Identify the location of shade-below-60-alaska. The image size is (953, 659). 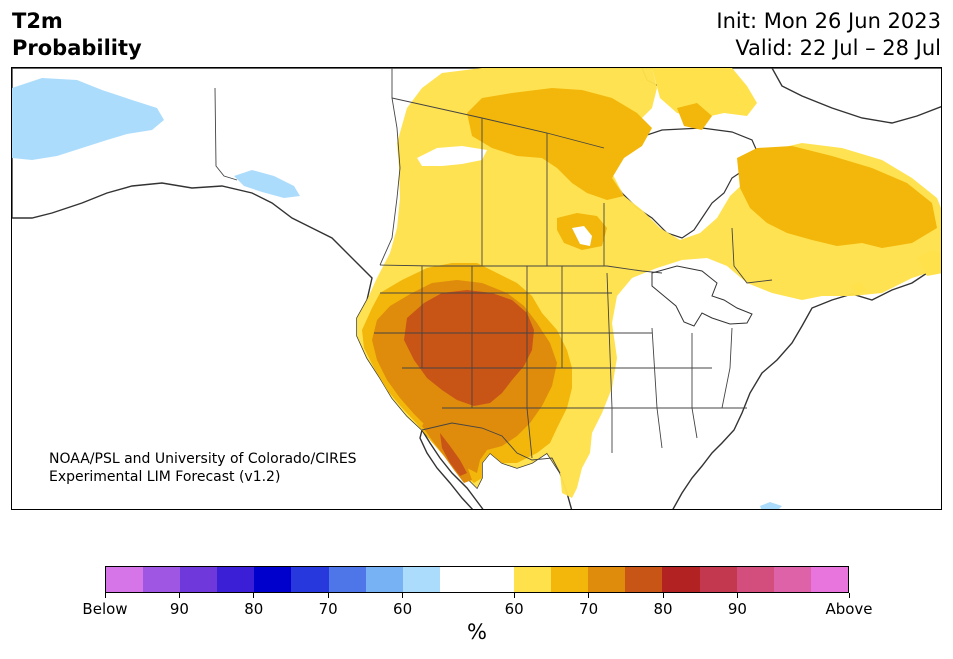
(267, 184).